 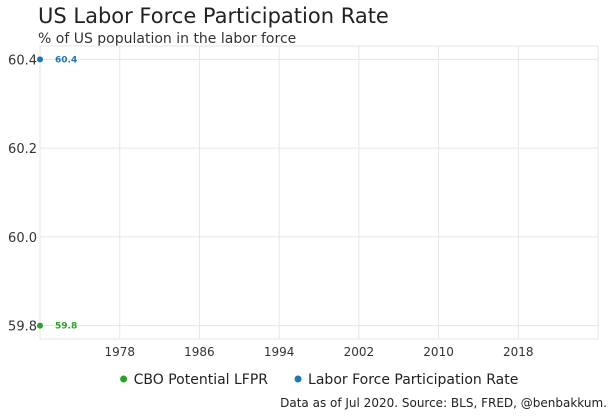 I want to click on x-tick-label-2018: 2018, so click(x=518, y=352).